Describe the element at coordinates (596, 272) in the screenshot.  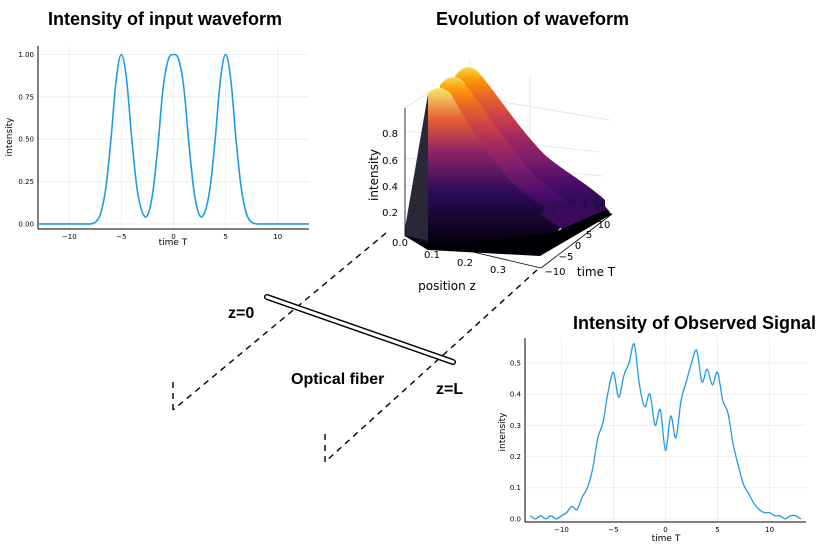
I see `surface-y-label: time T` at that location.